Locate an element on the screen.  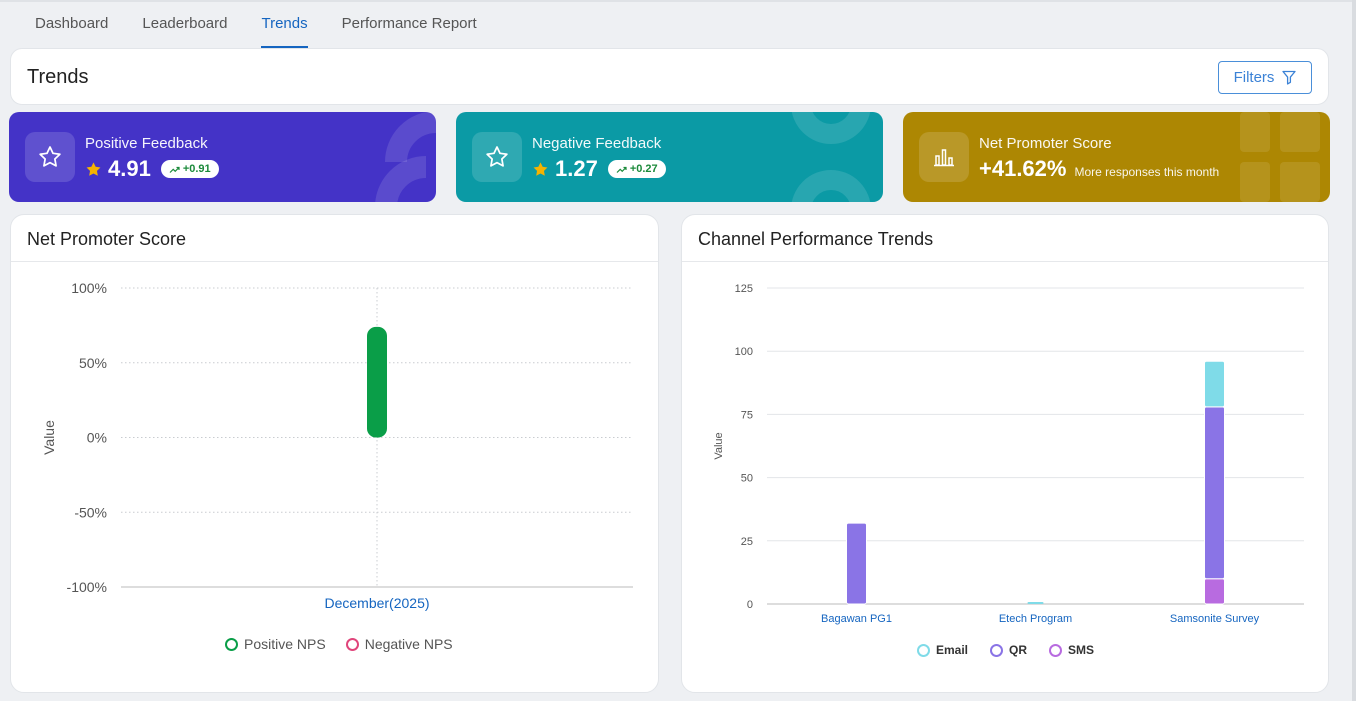
negative-feedback-card: Negative Feedback 1.27 +0.27 is located at coordinates (669, 157).